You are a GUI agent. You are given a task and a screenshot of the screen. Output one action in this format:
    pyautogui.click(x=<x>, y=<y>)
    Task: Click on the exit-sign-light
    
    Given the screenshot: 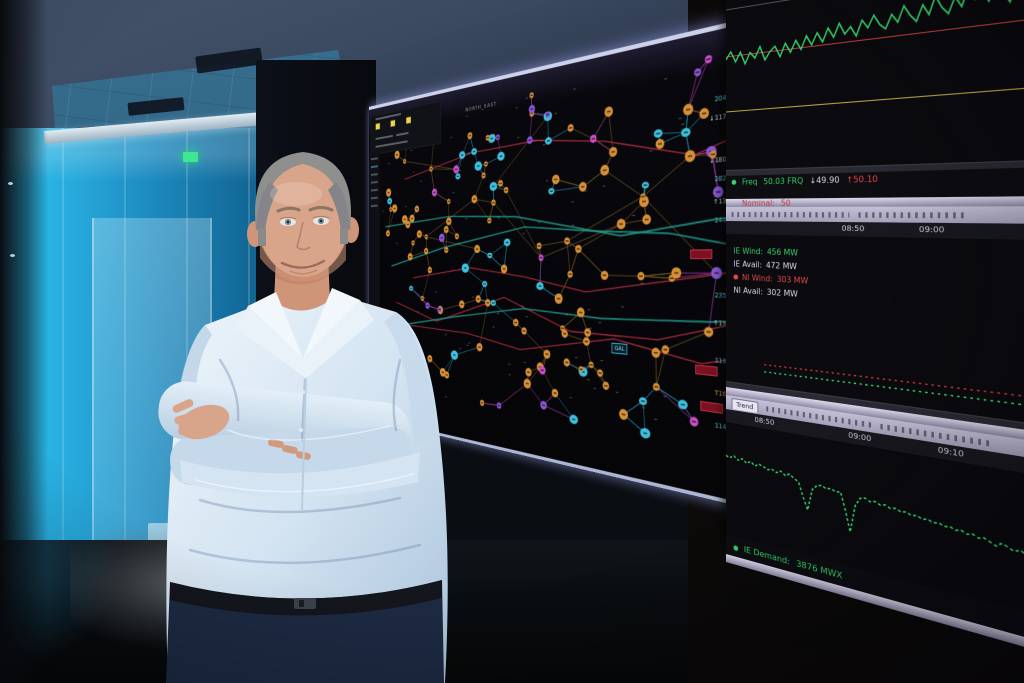 What is the action you would take?
    pyautogui.click(x=190, y=157)
    